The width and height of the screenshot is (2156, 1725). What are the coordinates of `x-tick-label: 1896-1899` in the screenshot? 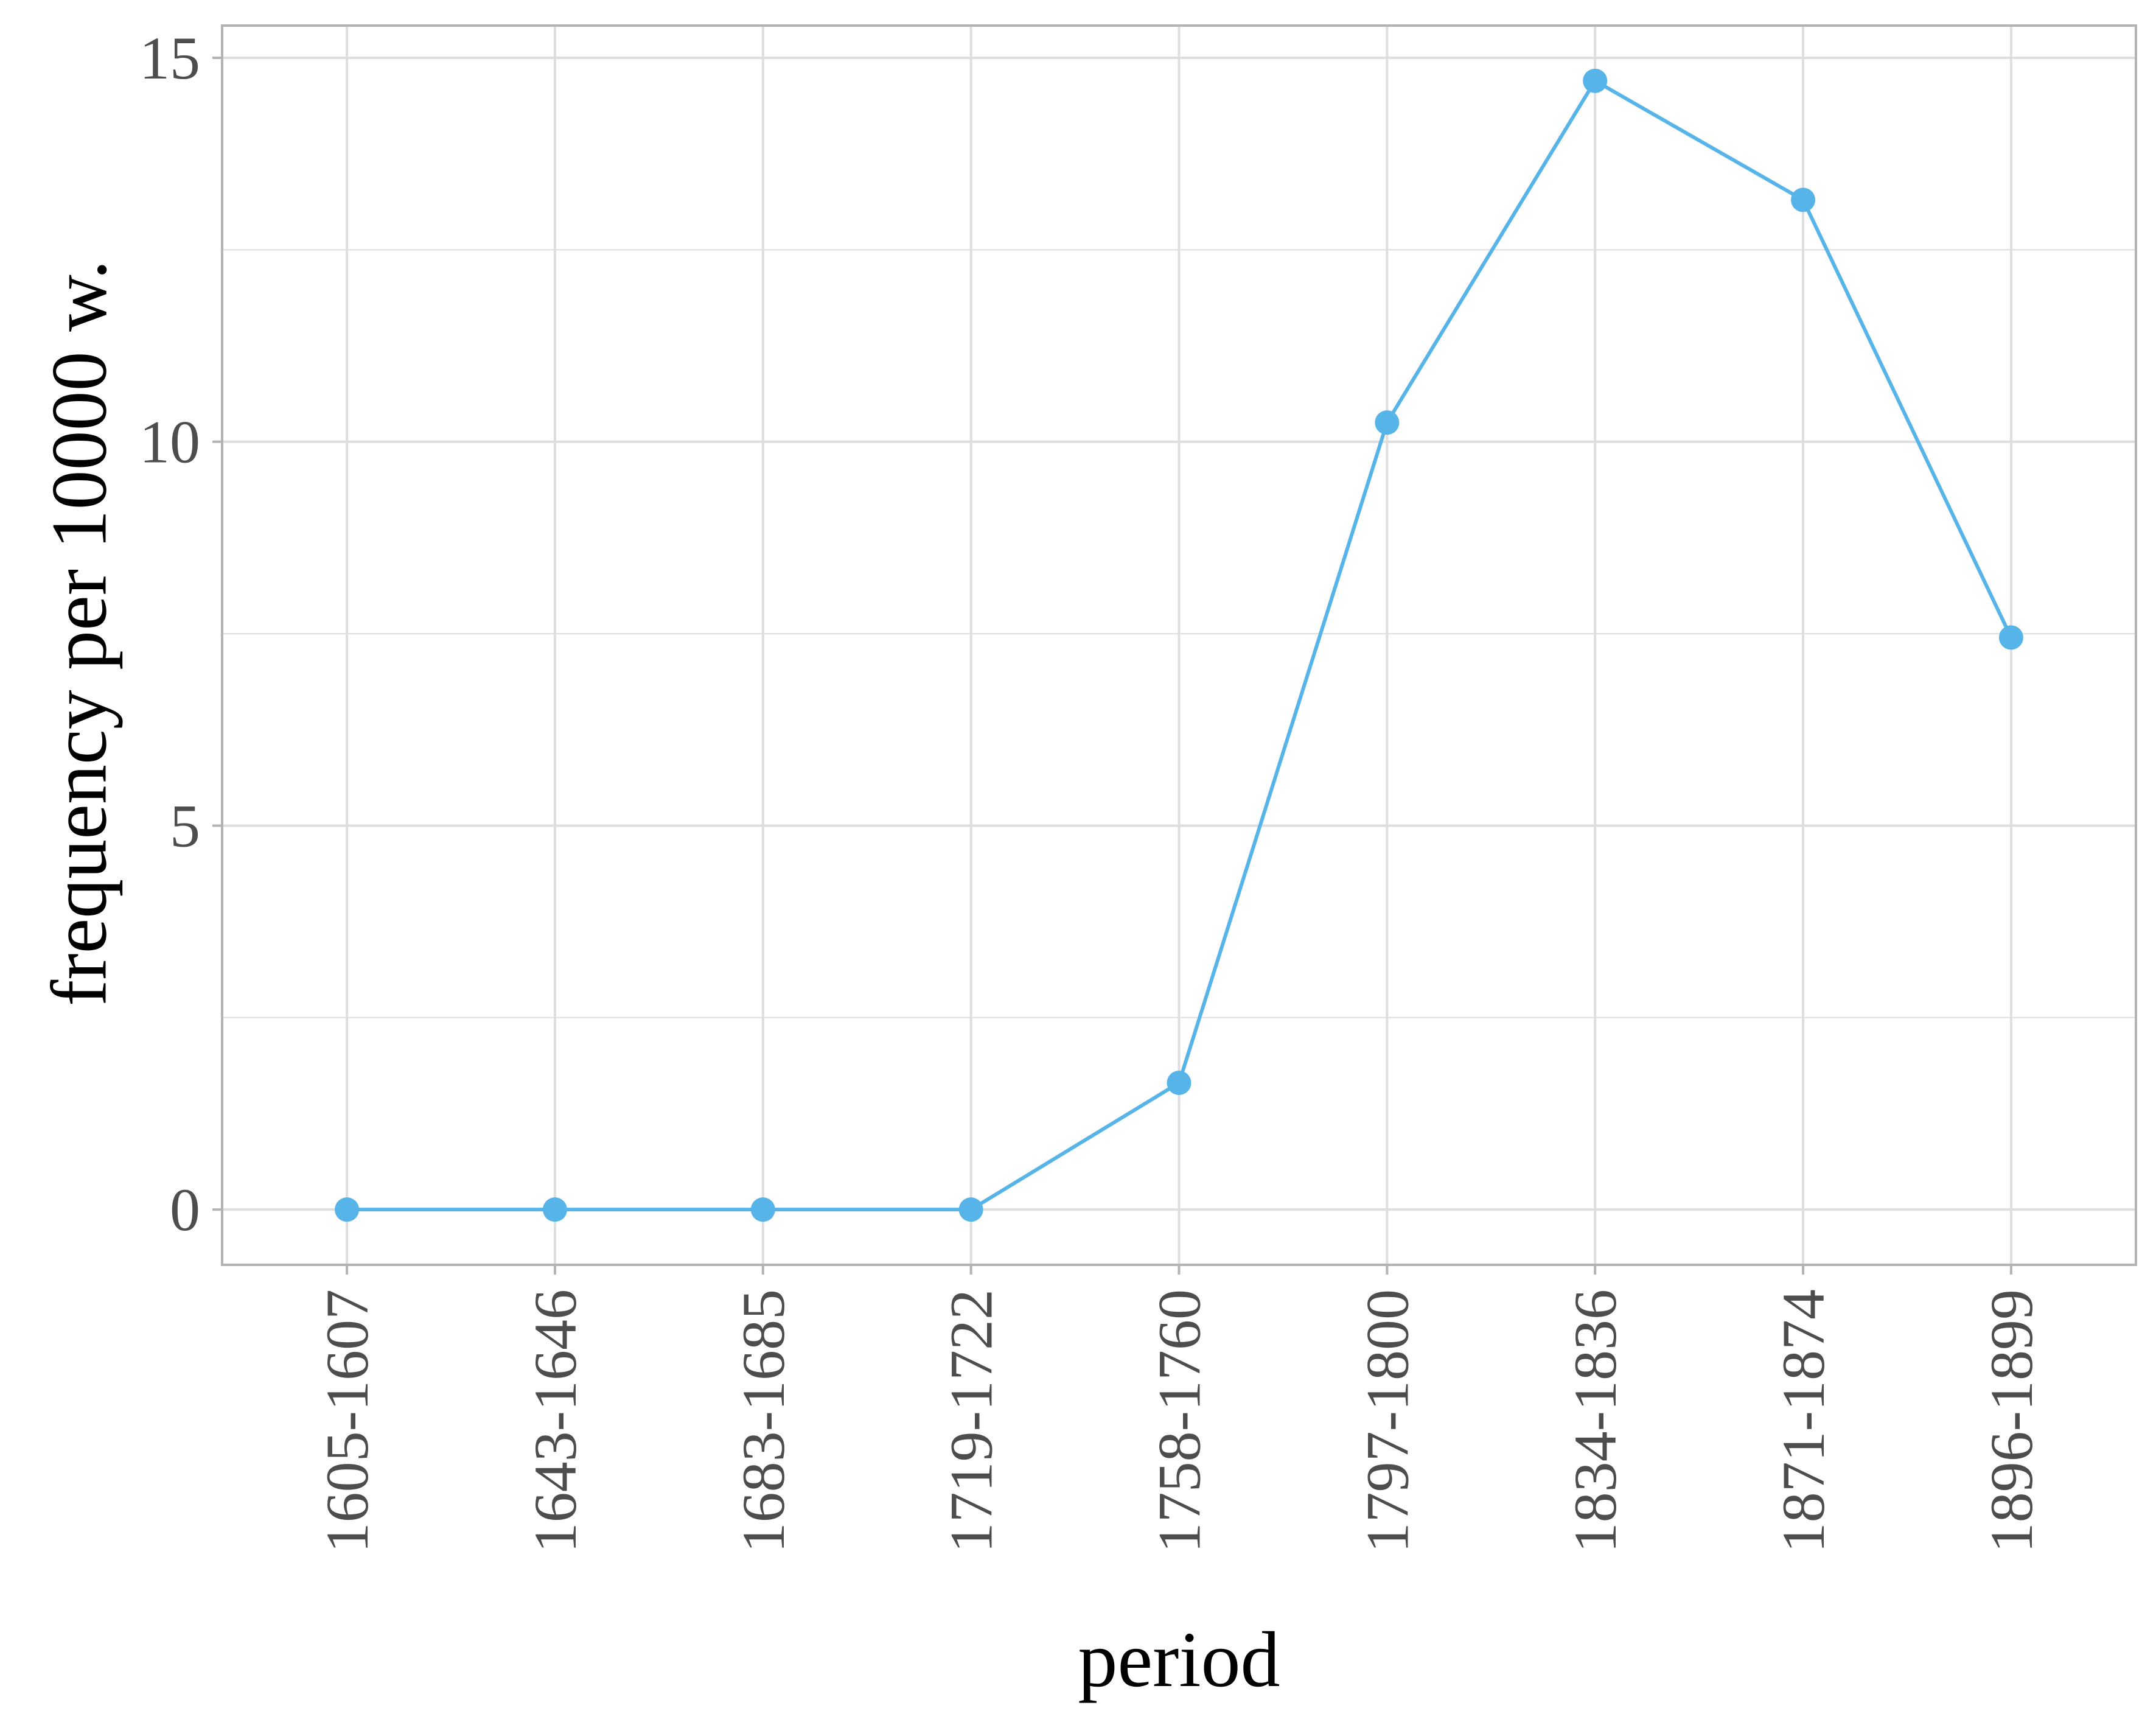 It's located at (2011, 1421).